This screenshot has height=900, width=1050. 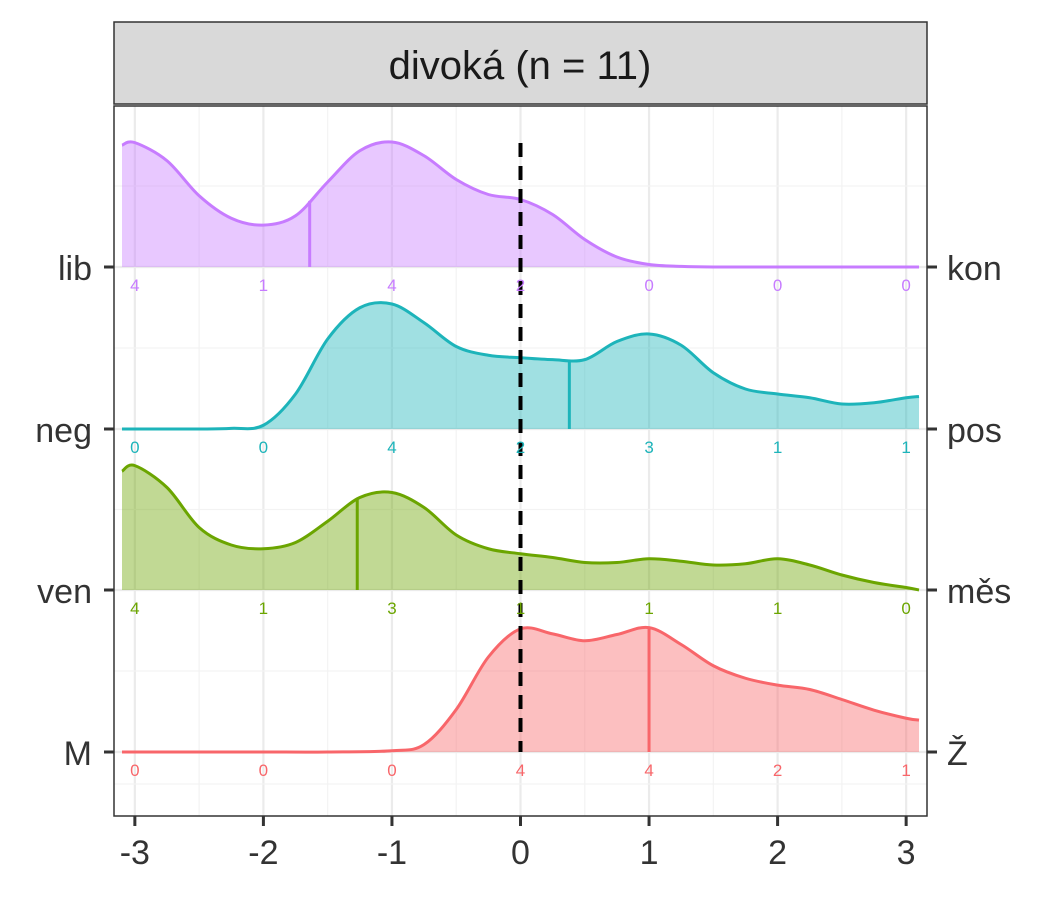 I want to click on y-label-right: kon, so click(x=974, y=269).